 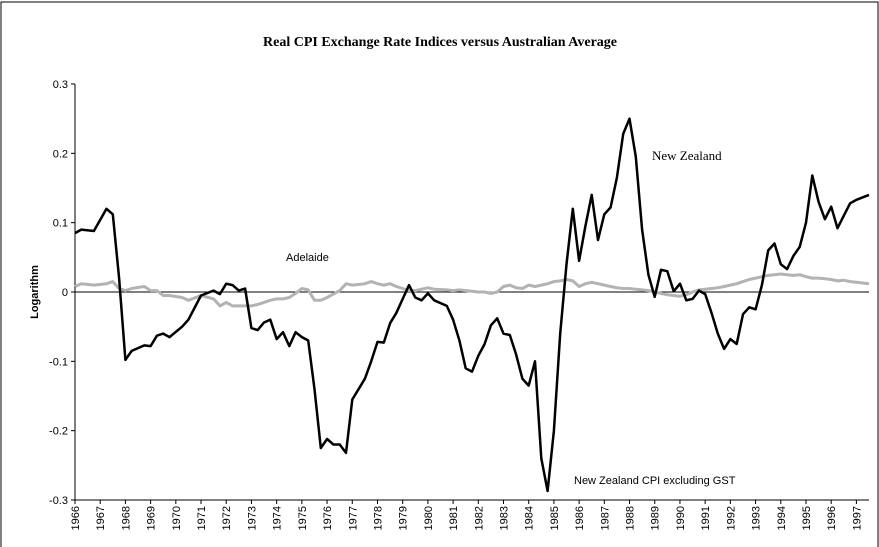 I want to click on x-tick-label: 1989, so click(x=656, y=518).